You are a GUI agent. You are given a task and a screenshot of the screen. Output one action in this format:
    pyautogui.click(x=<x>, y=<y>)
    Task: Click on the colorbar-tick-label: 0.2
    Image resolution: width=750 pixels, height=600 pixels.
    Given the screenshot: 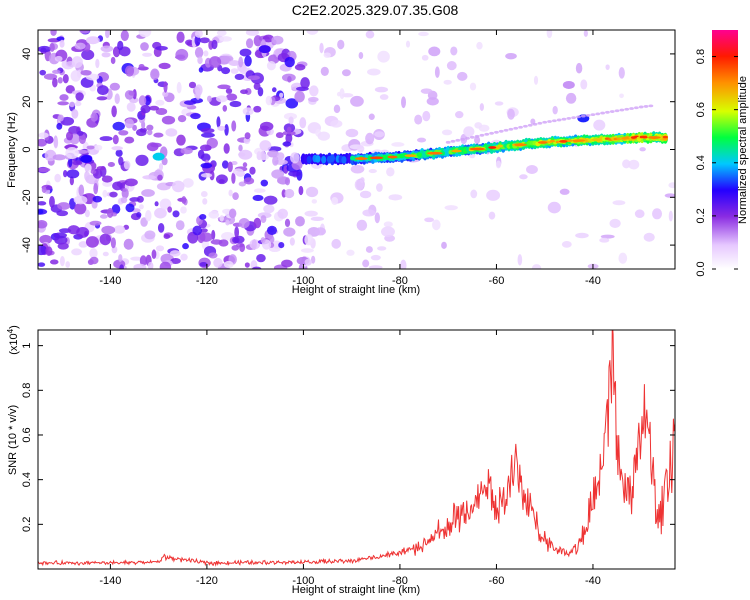 What is the action you would take?
    pyautogui.click(x=701, y=215)
    